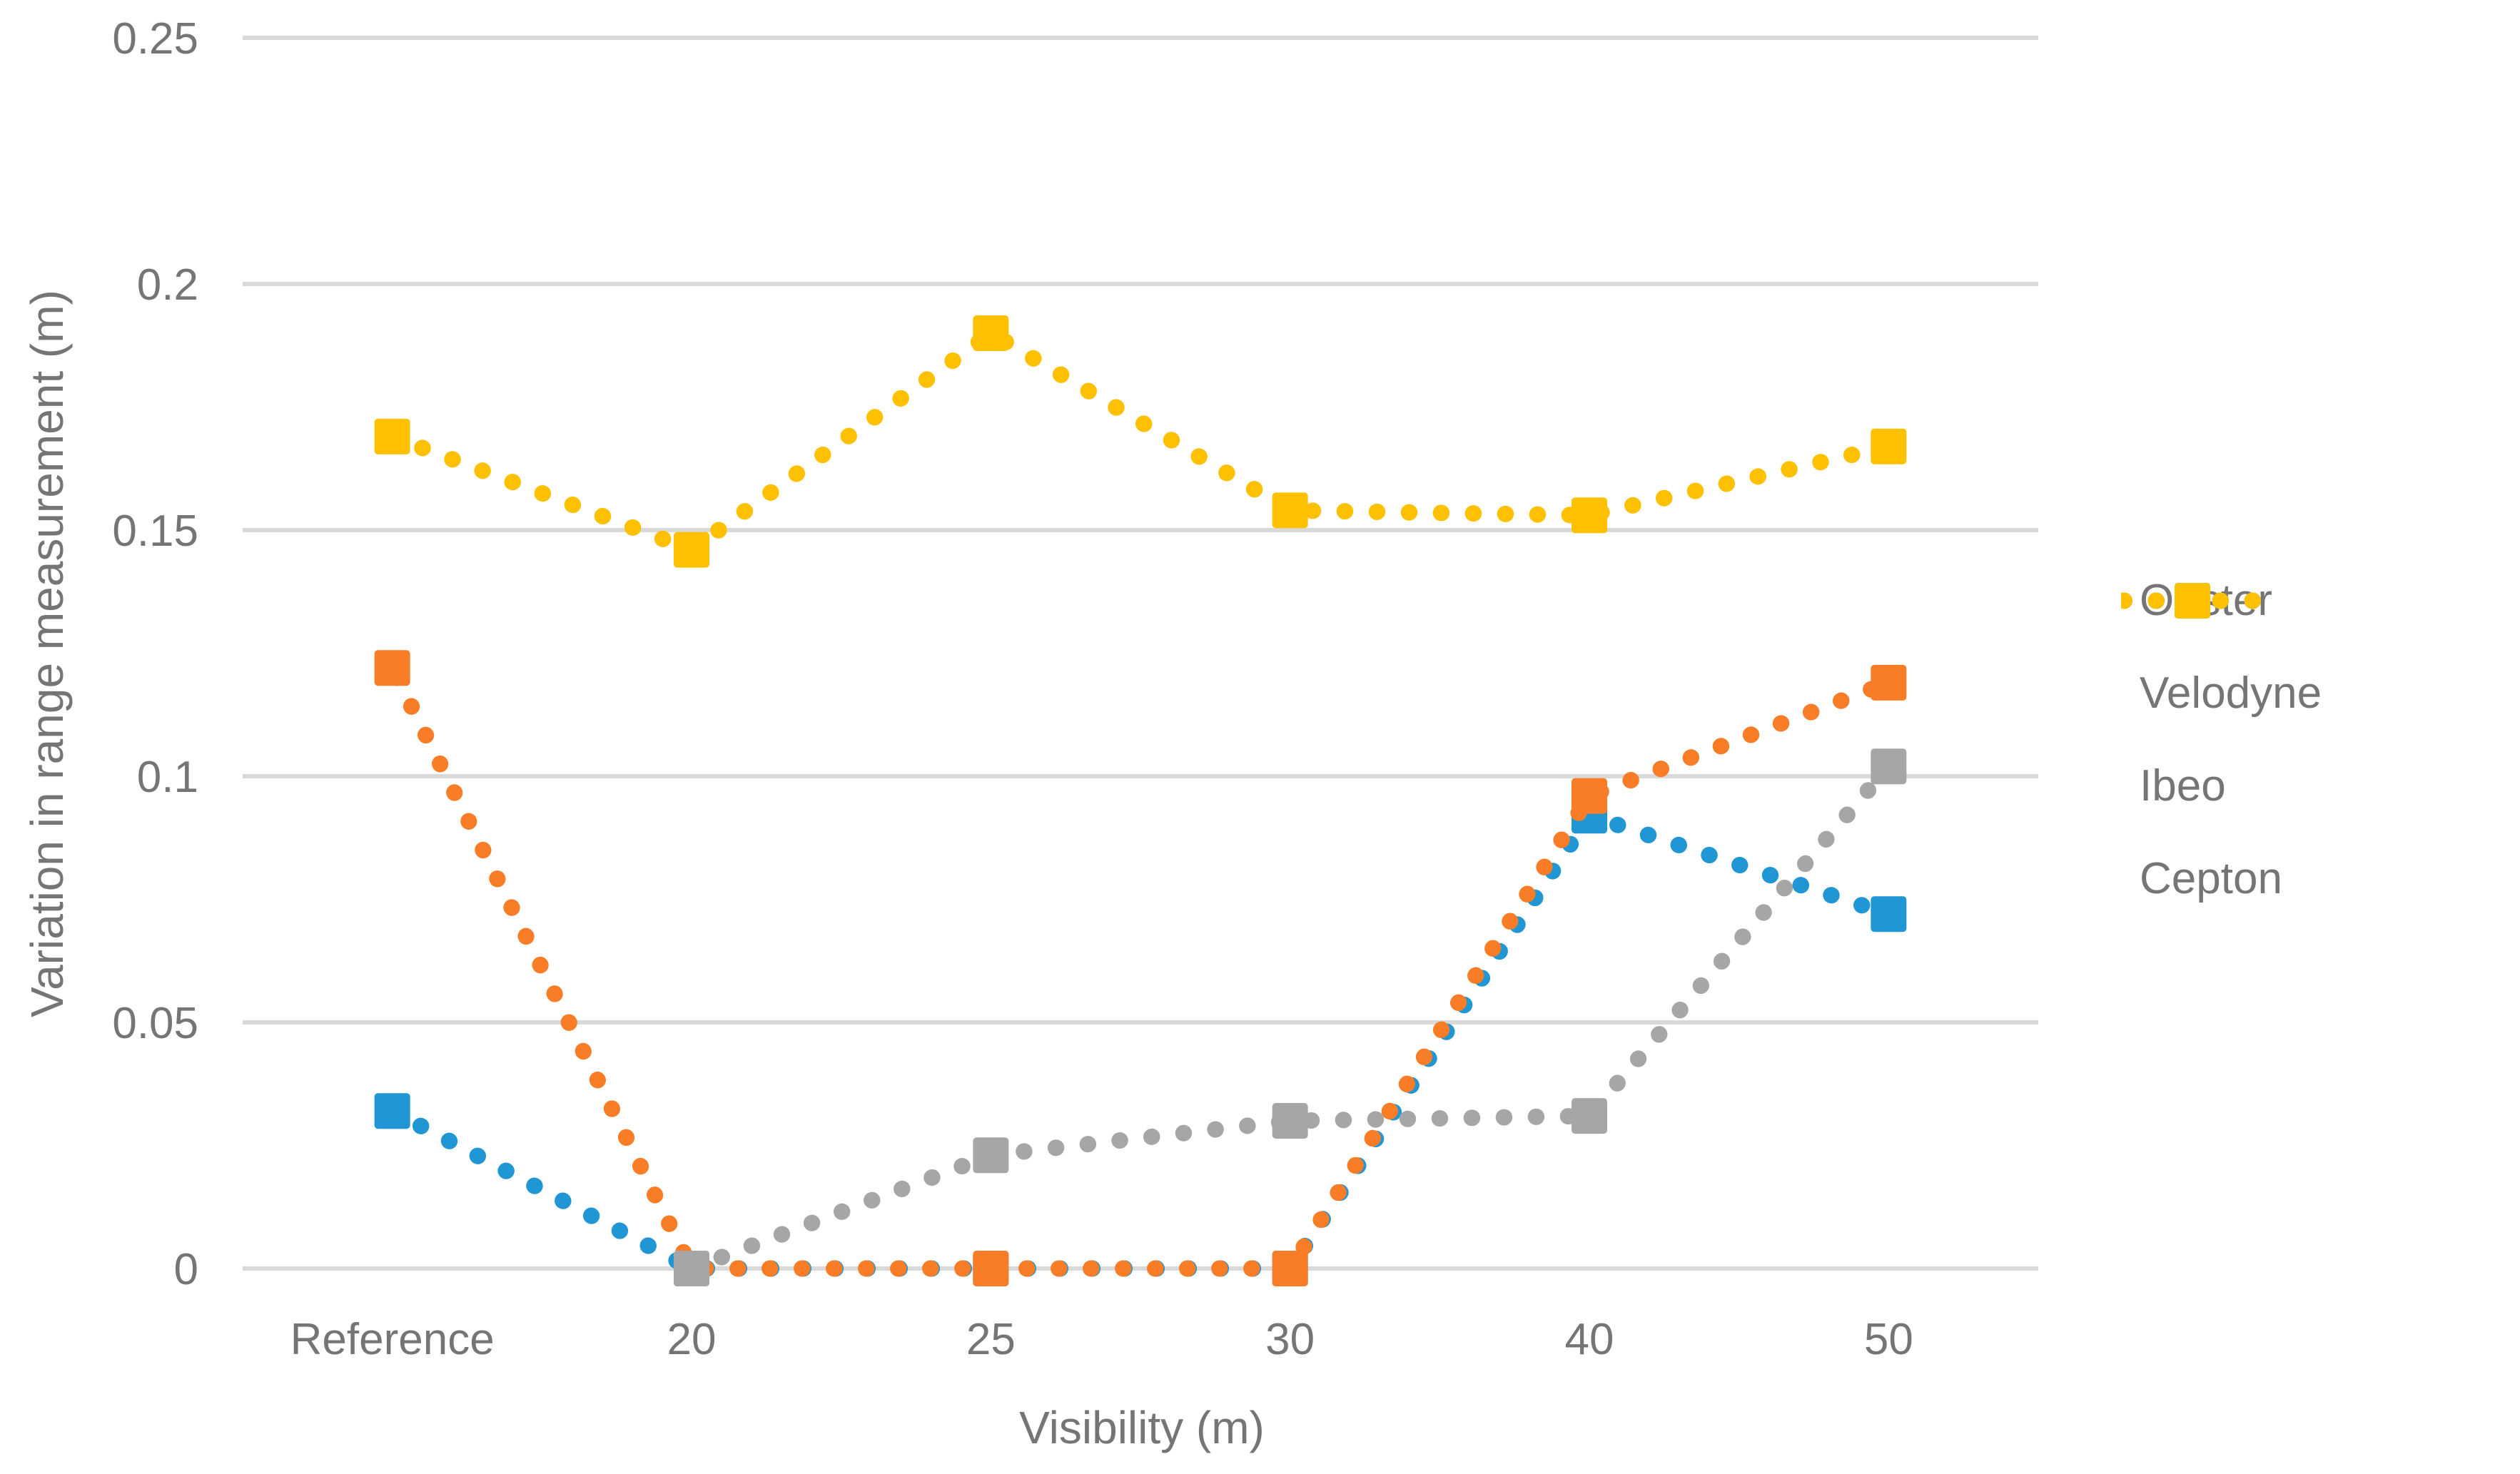 The image size is (2520, 1474). I want to click on y-tick-label: 0.25, so click(155, 38).